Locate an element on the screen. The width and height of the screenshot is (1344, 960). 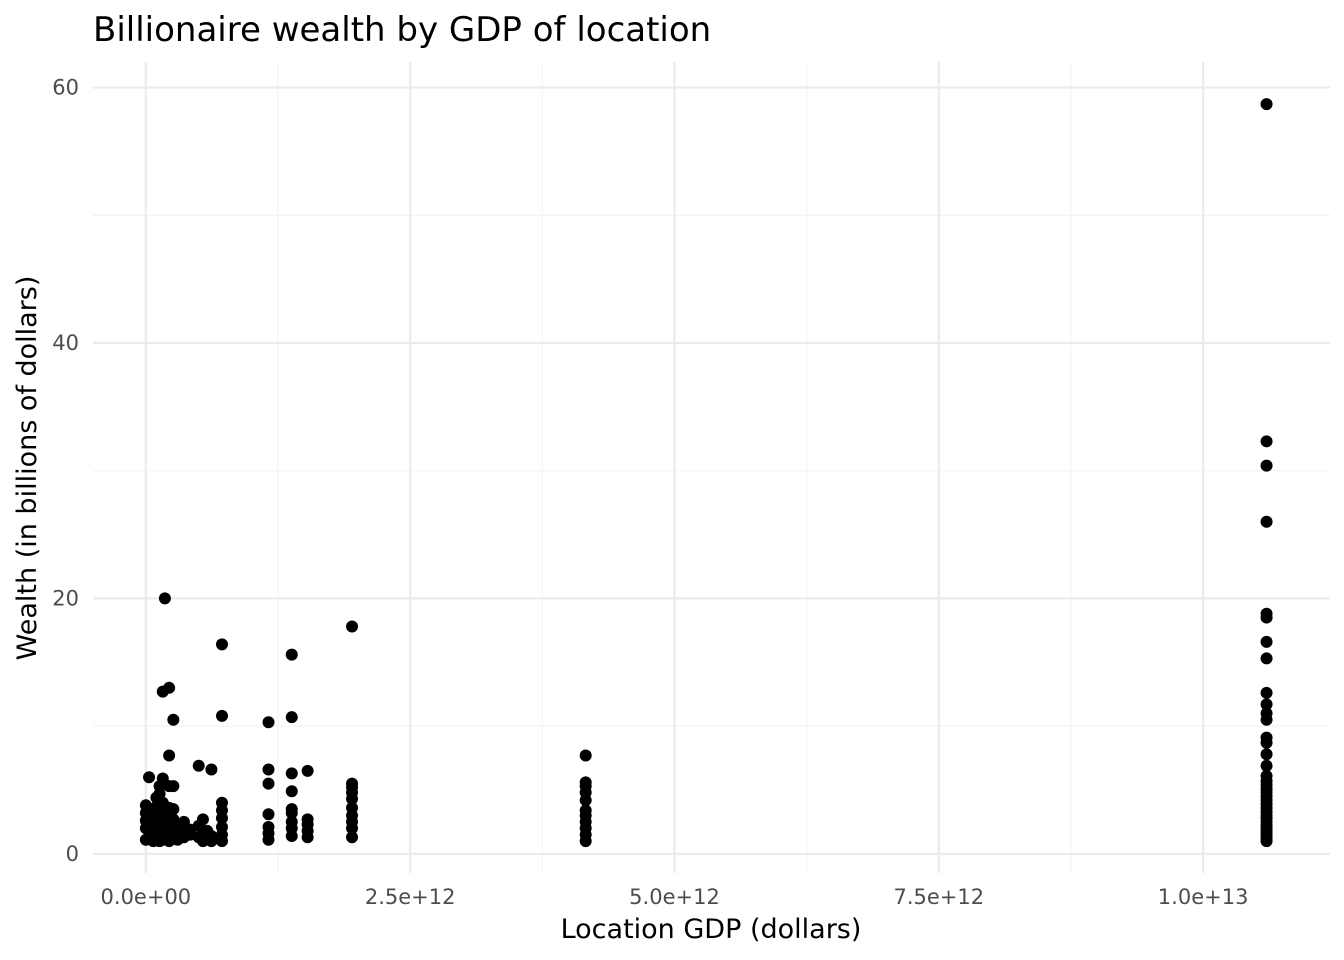
x-tick-label: 2.5e+12 is located at coordinates (410, 897).